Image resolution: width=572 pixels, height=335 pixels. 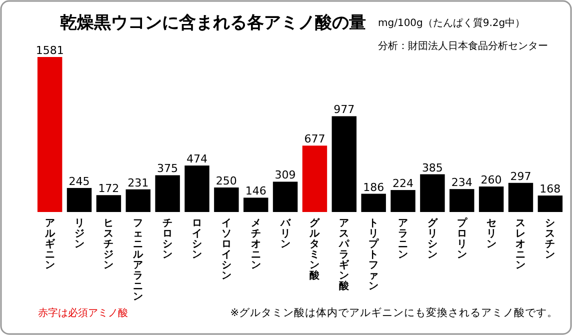 What do you see at coordinates (521, 176) in the screenshot?
I see `data-label: 297` at bounding box center [521, 176].